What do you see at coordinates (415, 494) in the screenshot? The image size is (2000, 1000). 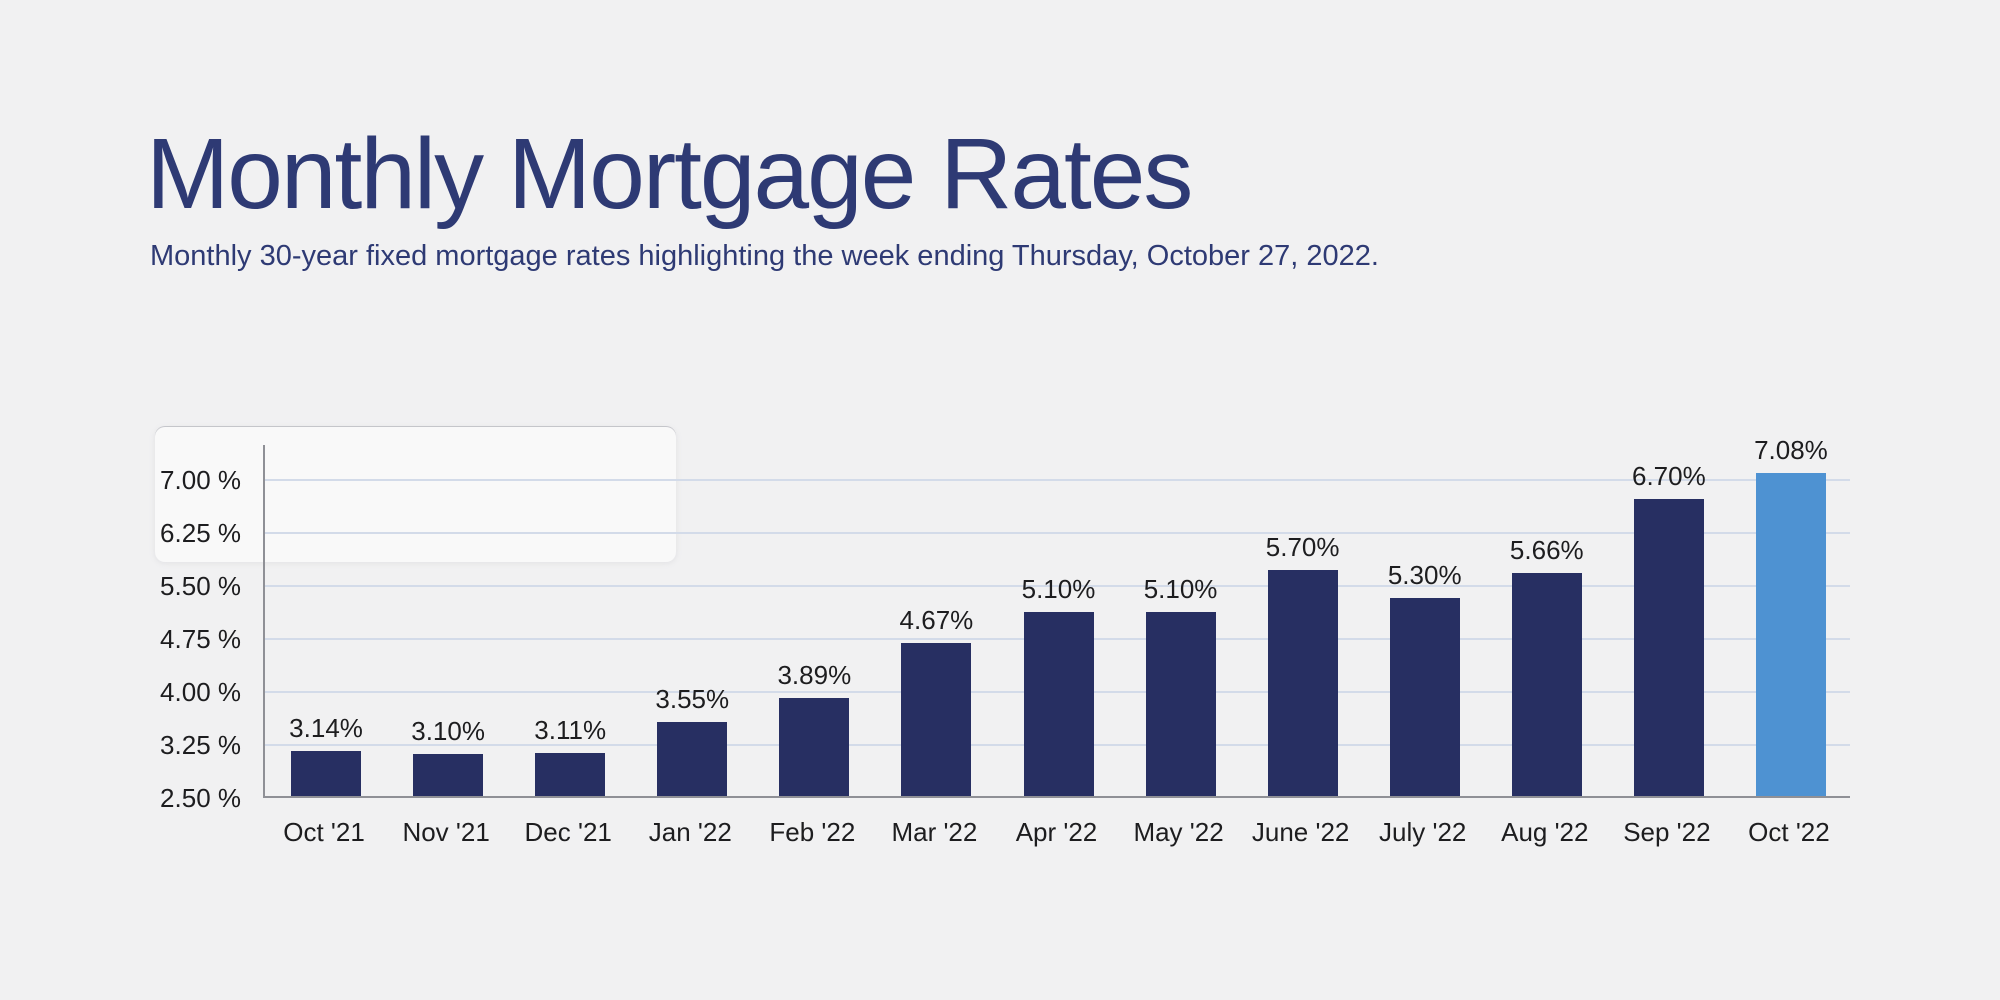 I see `highlight-panel` at bounding box center [415, 494].